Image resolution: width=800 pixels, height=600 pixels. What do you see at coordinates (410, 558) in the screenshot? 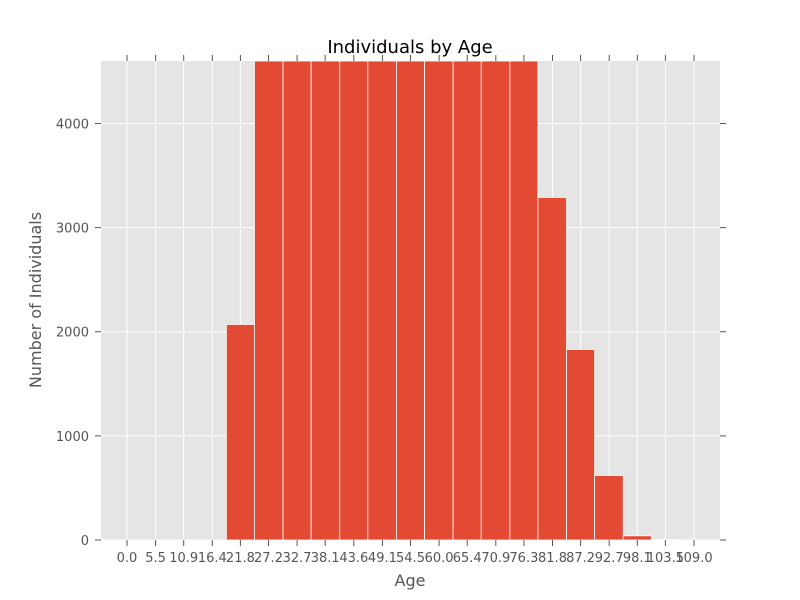
I see `x-tick-label: 54.5` at bounding box center [410, 558].